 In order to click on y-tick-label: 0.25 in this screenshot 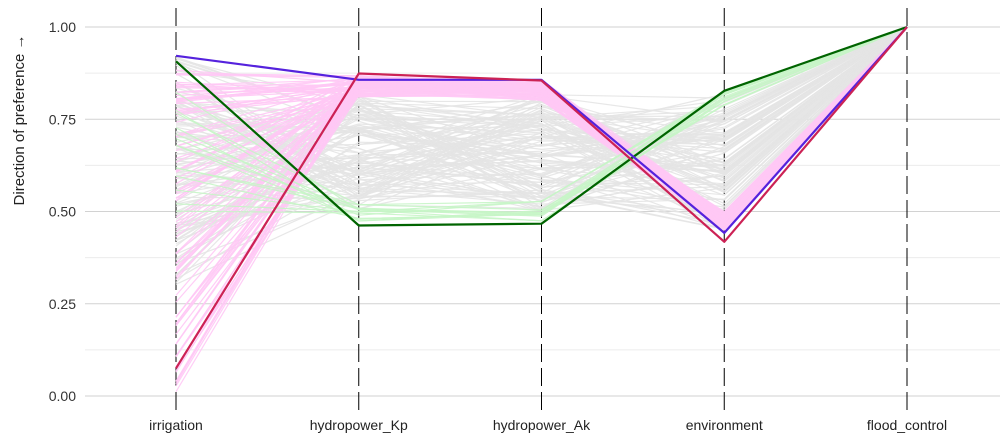, I will do `click(62, 304)`.